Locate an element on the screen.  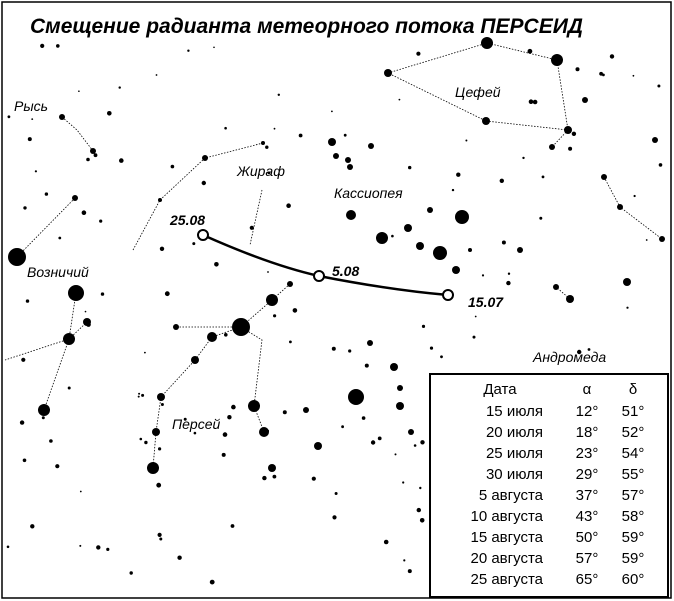
table-cell: 50° is located at coordinates (587, 537).